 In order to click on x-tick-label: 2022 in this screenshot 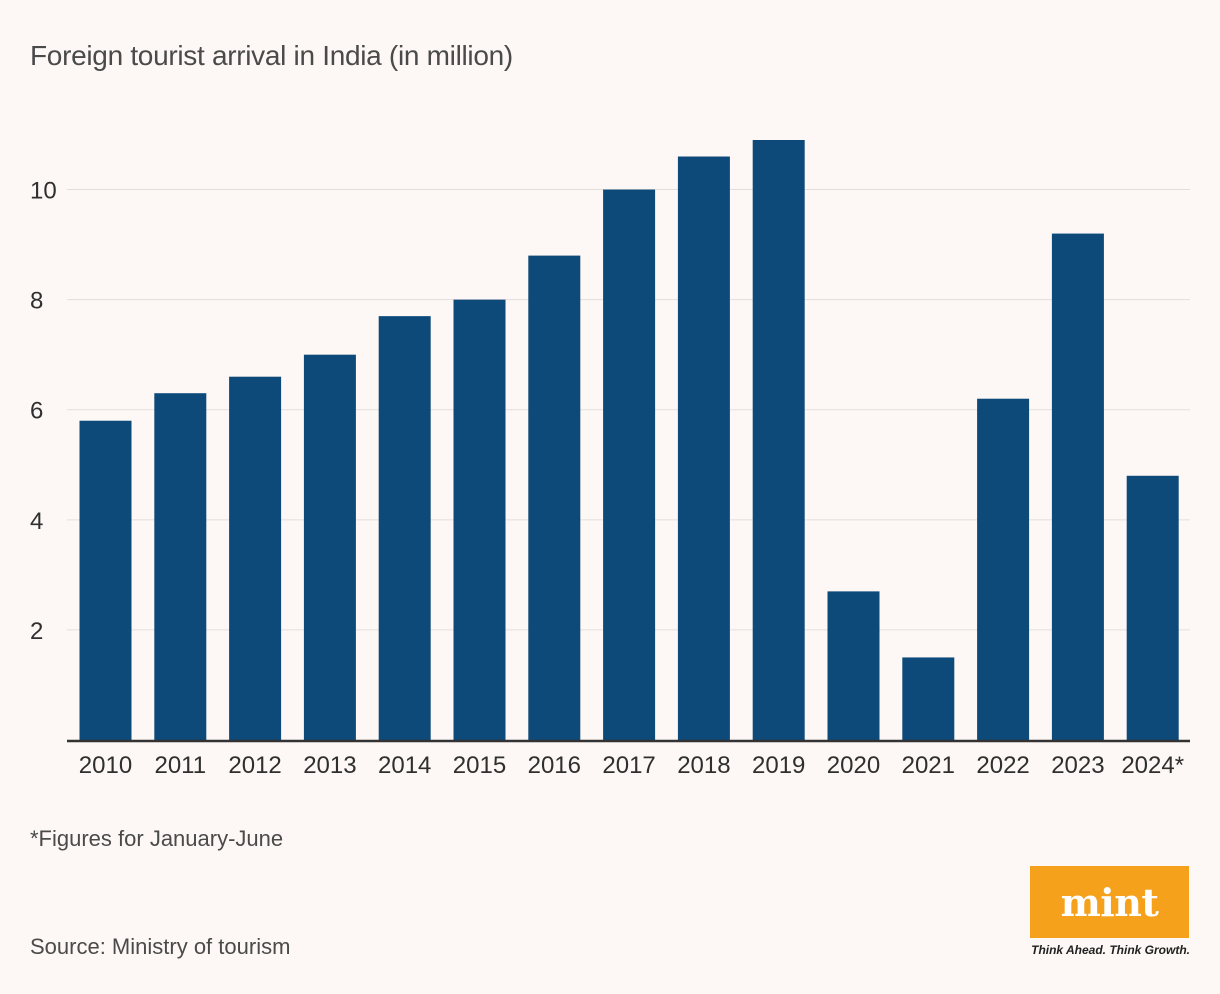, I will do `click(1002, 765)`.